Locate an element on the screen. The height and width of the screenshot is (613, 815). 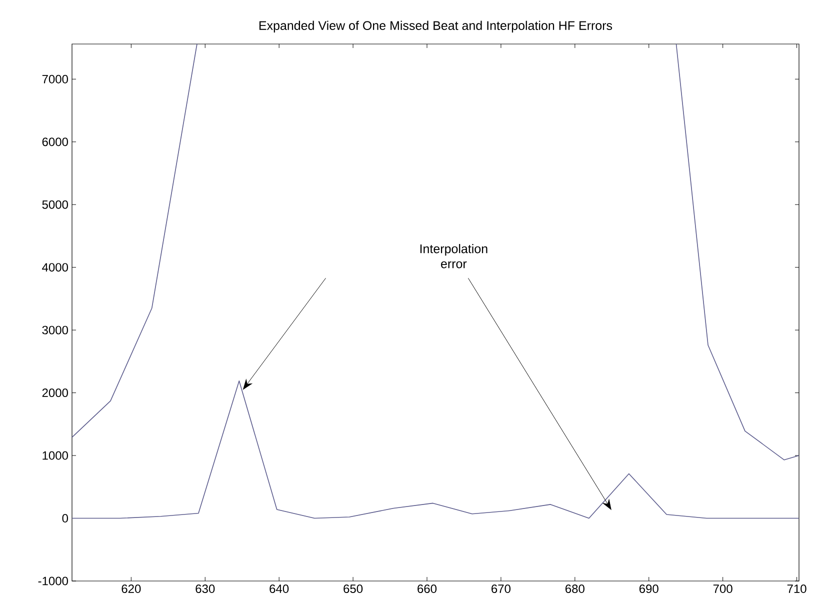
chart-title: Expanded View of One Missed Beat and Interpolation HF Errors is located at coordinates (435, 26).